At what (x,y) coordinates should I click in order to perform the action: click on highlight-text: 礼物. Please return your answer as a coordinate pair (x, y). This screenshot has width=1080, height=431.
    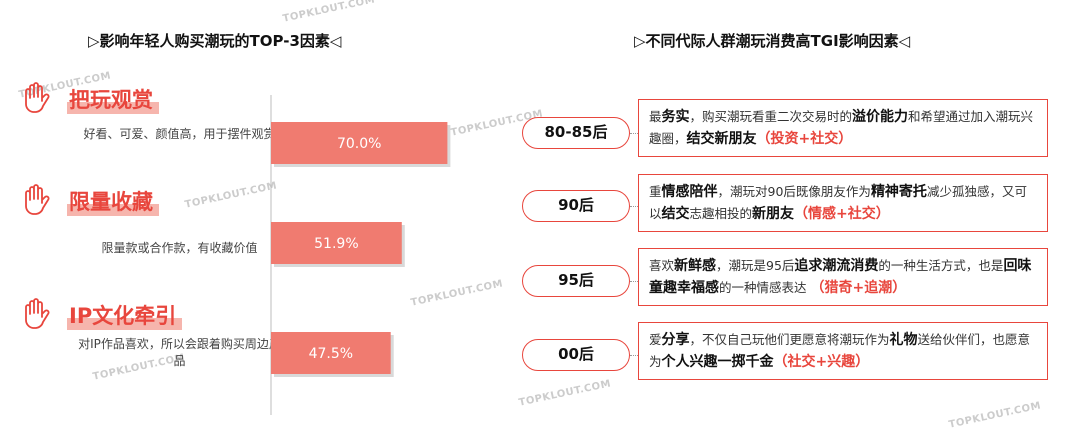
    Looking at the image, I should click on (903, 340).